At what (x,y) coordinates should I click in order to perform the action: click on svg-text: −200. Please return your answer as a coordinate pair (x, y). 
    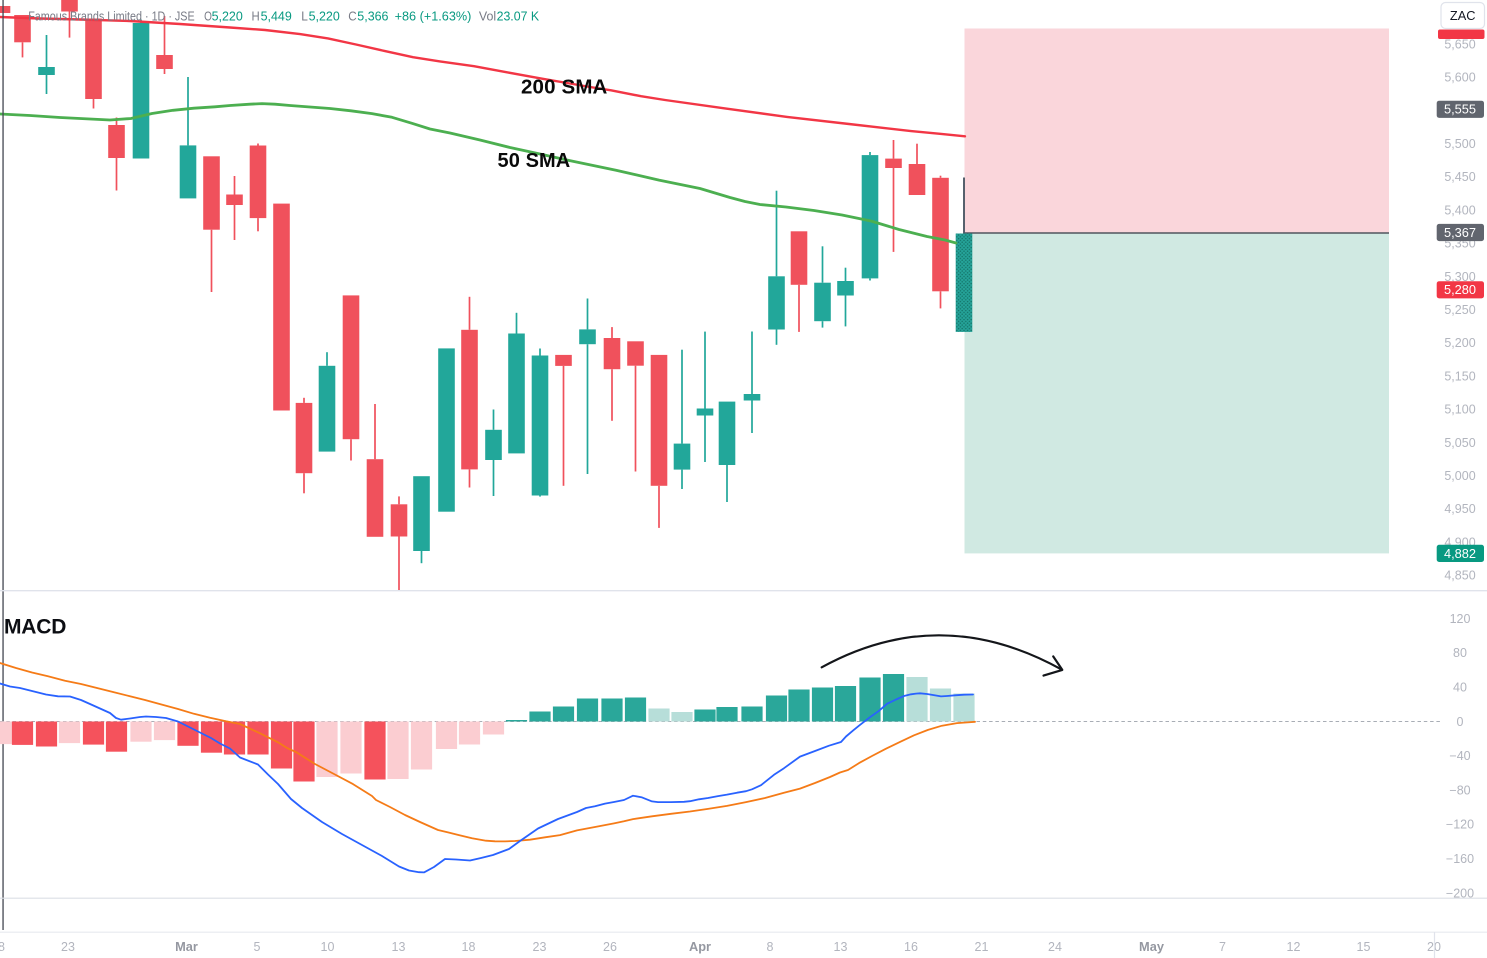
    Looking at the image, I should click on (1460, 893).